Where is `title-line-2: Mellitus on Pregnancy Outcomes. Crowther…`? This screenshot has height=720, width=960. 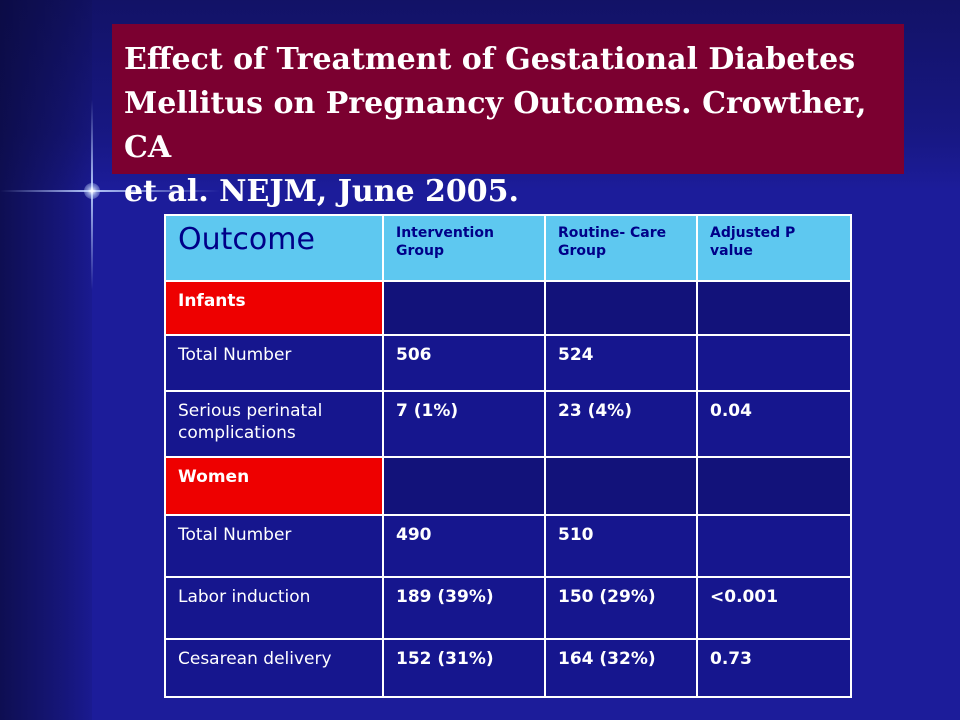 title-line-2: Mellitus on Pregnancy Outcomes. Crowther… is located at coordinates (495, 125).